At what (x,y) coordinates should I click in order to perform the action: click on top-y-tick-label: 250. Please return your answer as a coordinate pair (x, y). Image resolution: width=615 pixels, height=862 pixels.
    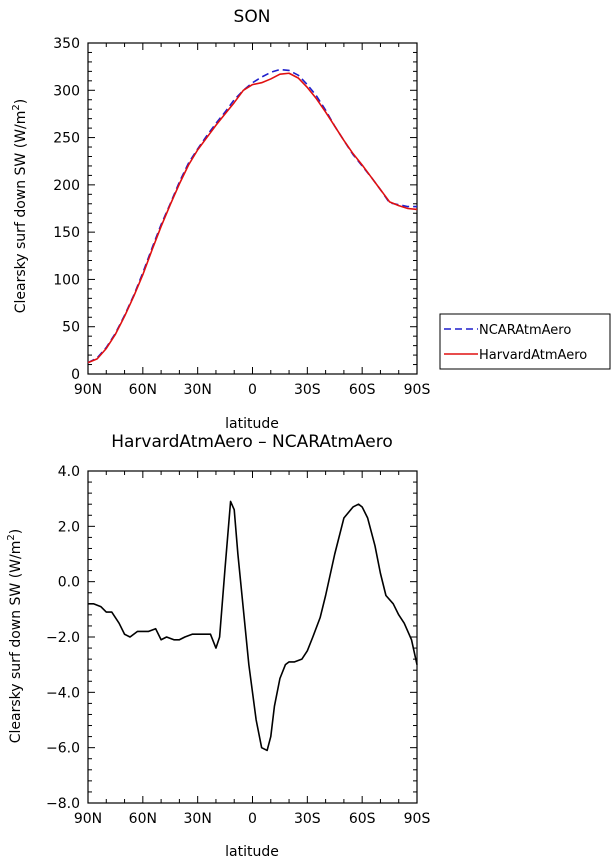
    Looking at the image, I should click on (66, 139).